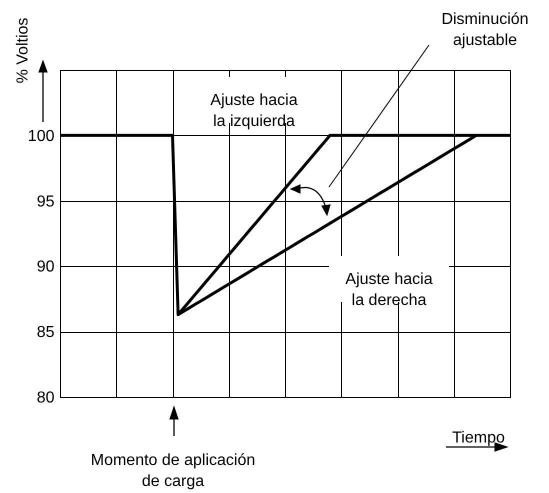  What do you see at coordinates (389, 290) in the screenshot?
I see `annotation: Ajuste hacia la derecha` at bounding box center [389, 290].